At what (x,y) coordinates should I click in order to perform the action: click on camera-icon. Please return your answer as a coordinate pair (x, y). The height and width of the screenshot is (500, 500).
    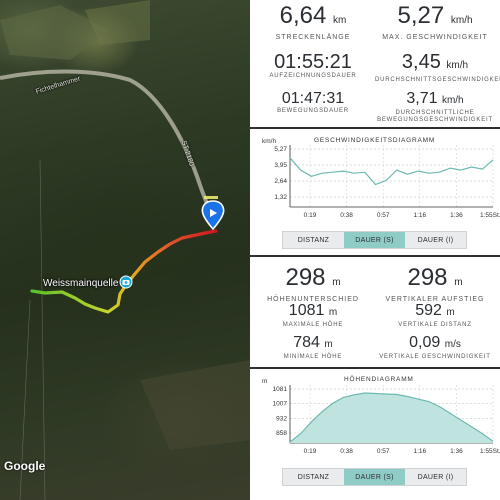
    Looking at the image, I should click on (126, 282).